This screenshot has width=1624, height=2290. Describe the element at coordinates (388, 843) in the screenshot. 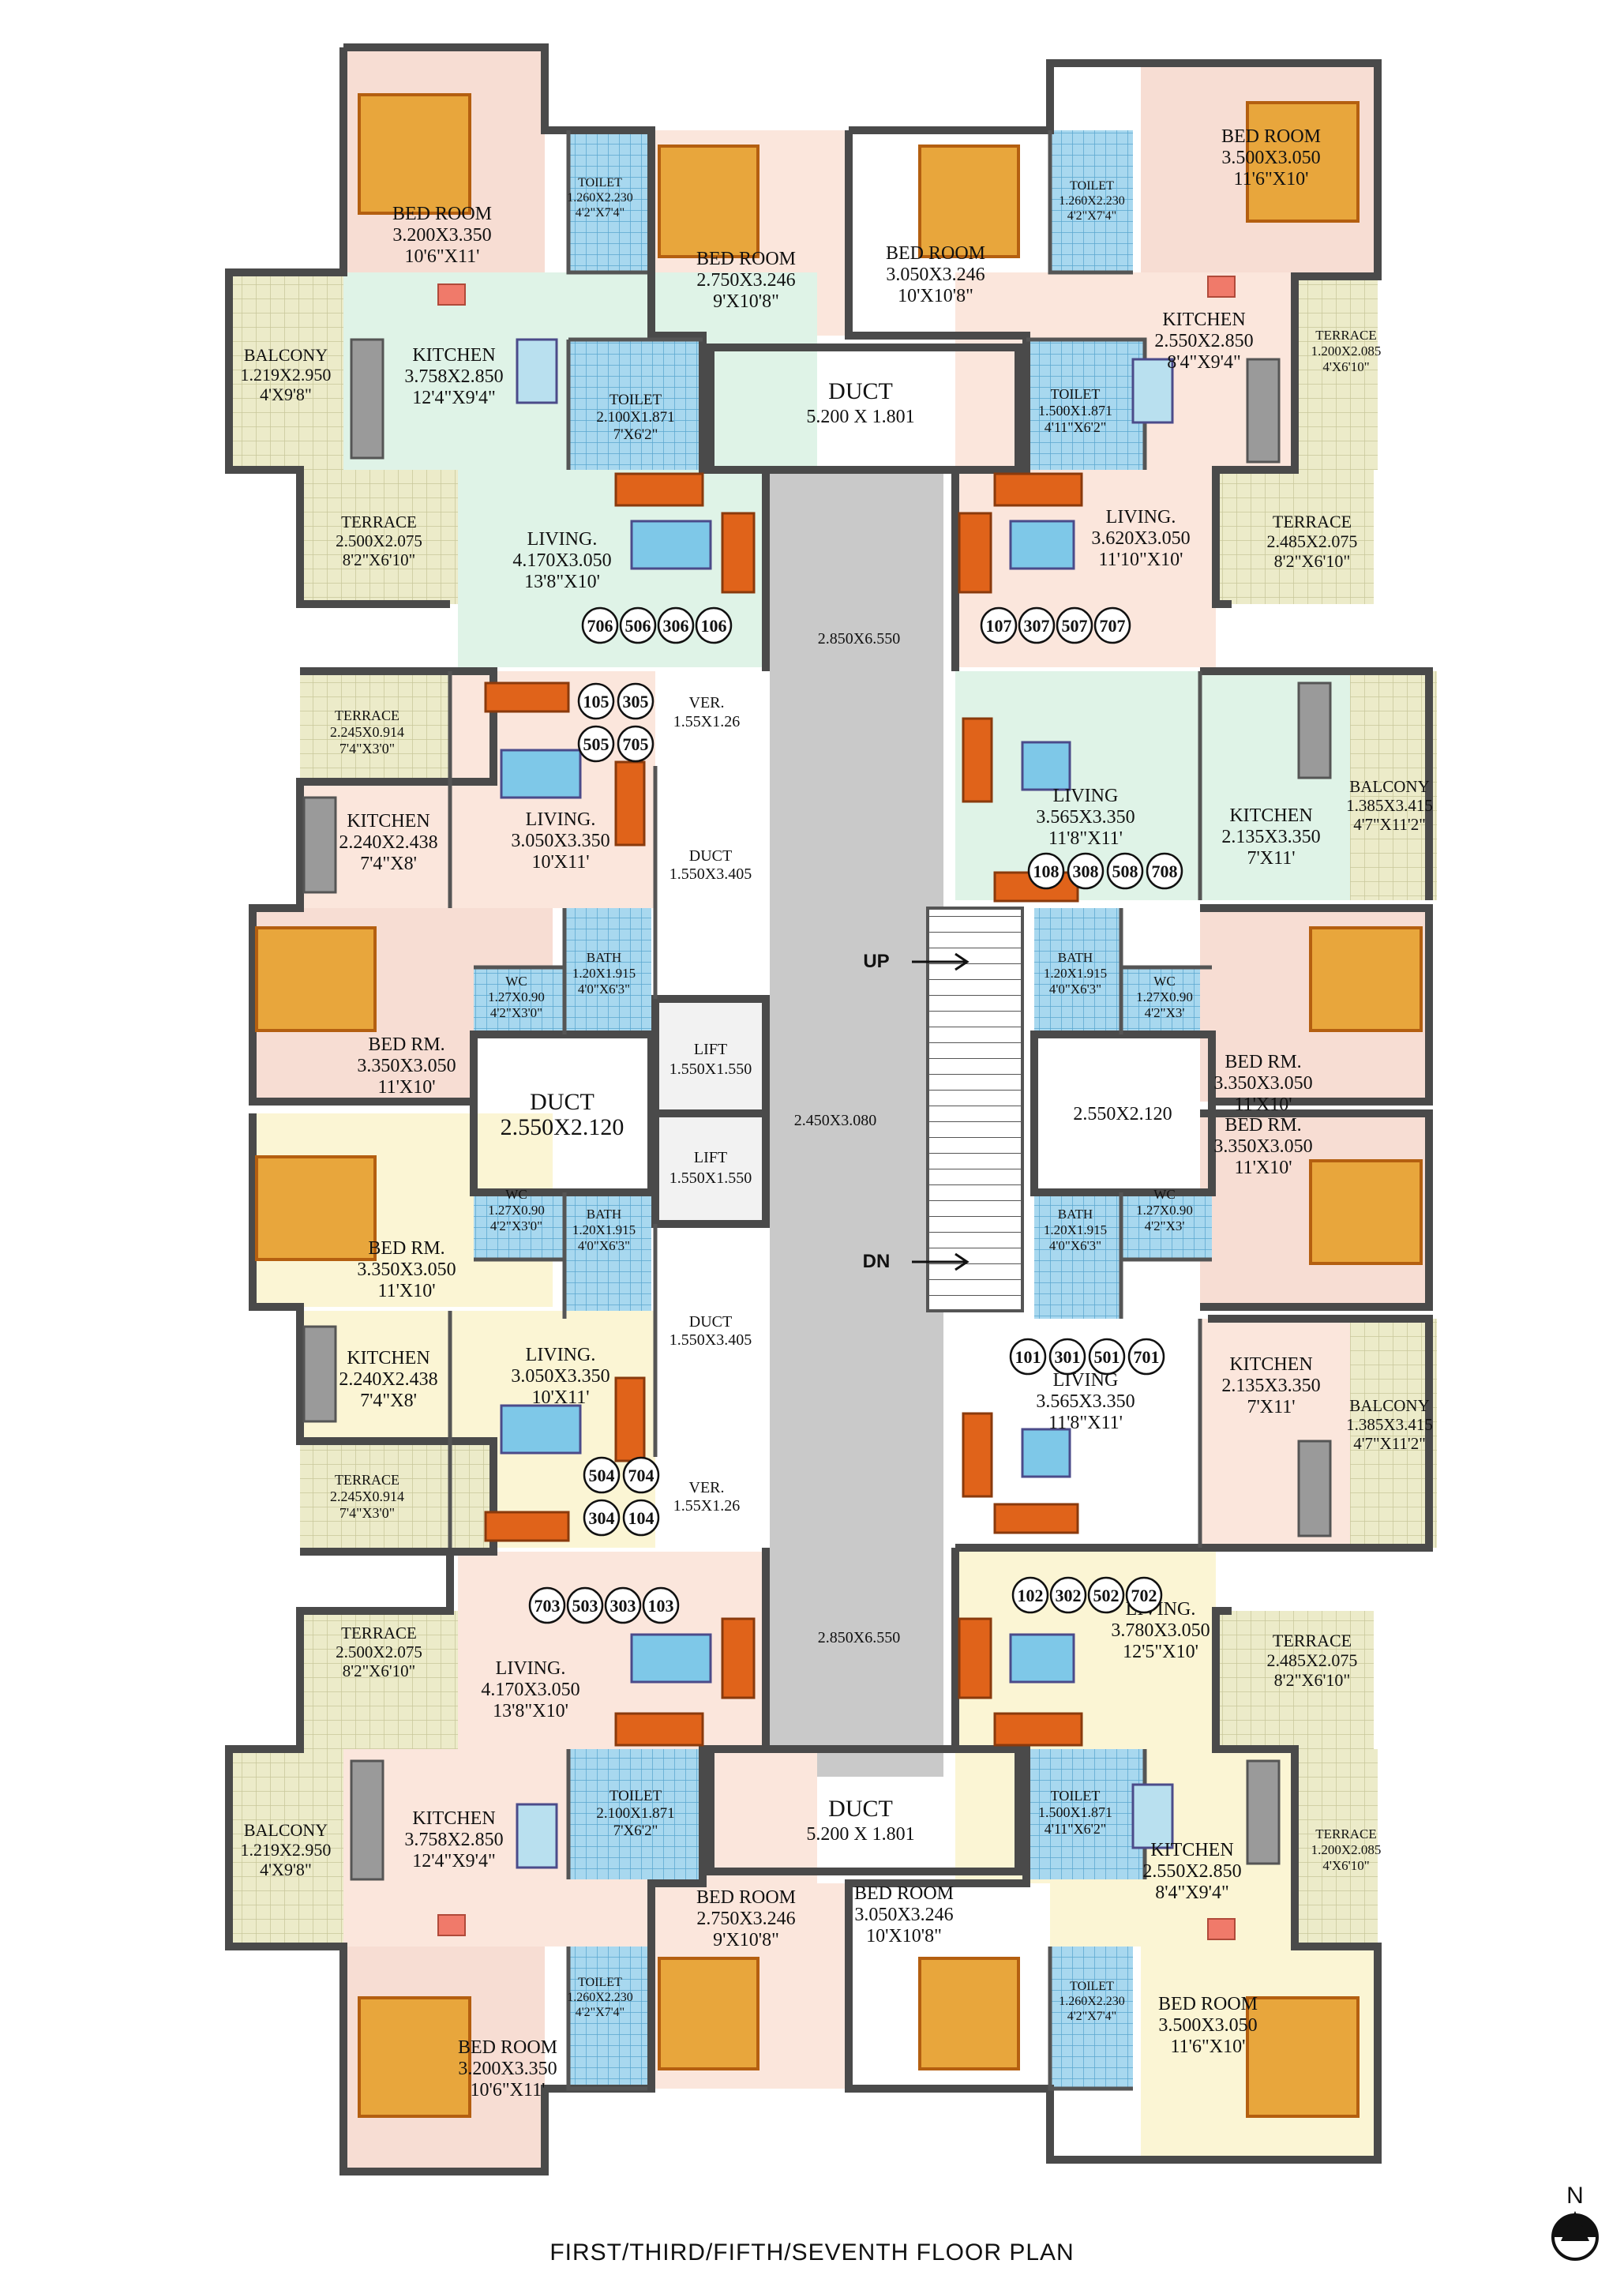

I see `room-metric-size: 2.240X2.438` at that location.